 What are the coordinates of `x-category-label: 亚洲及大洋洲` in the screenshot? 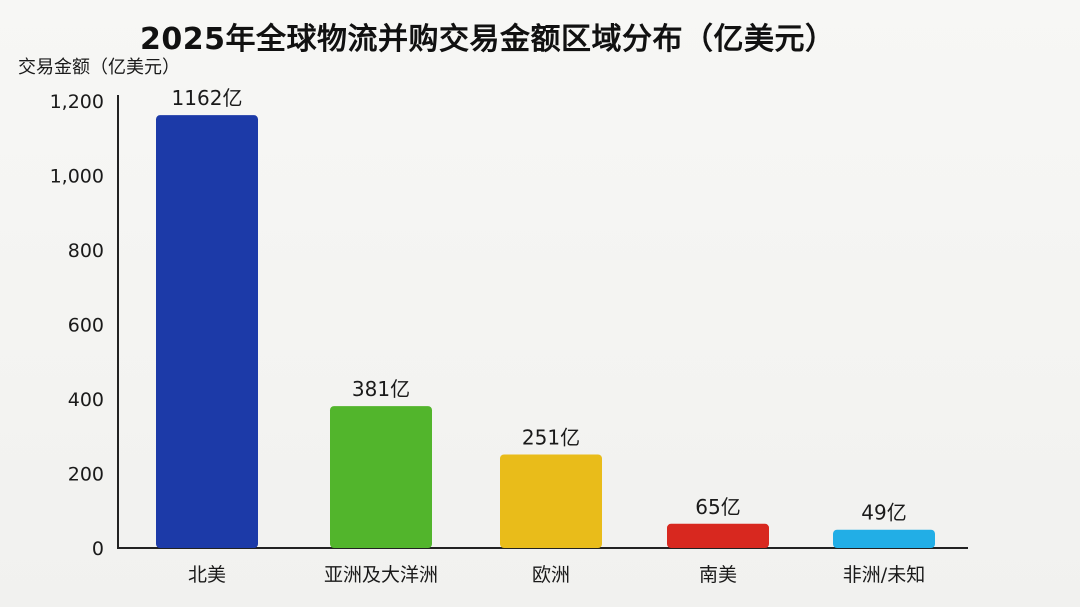 It's located at (381, 575).